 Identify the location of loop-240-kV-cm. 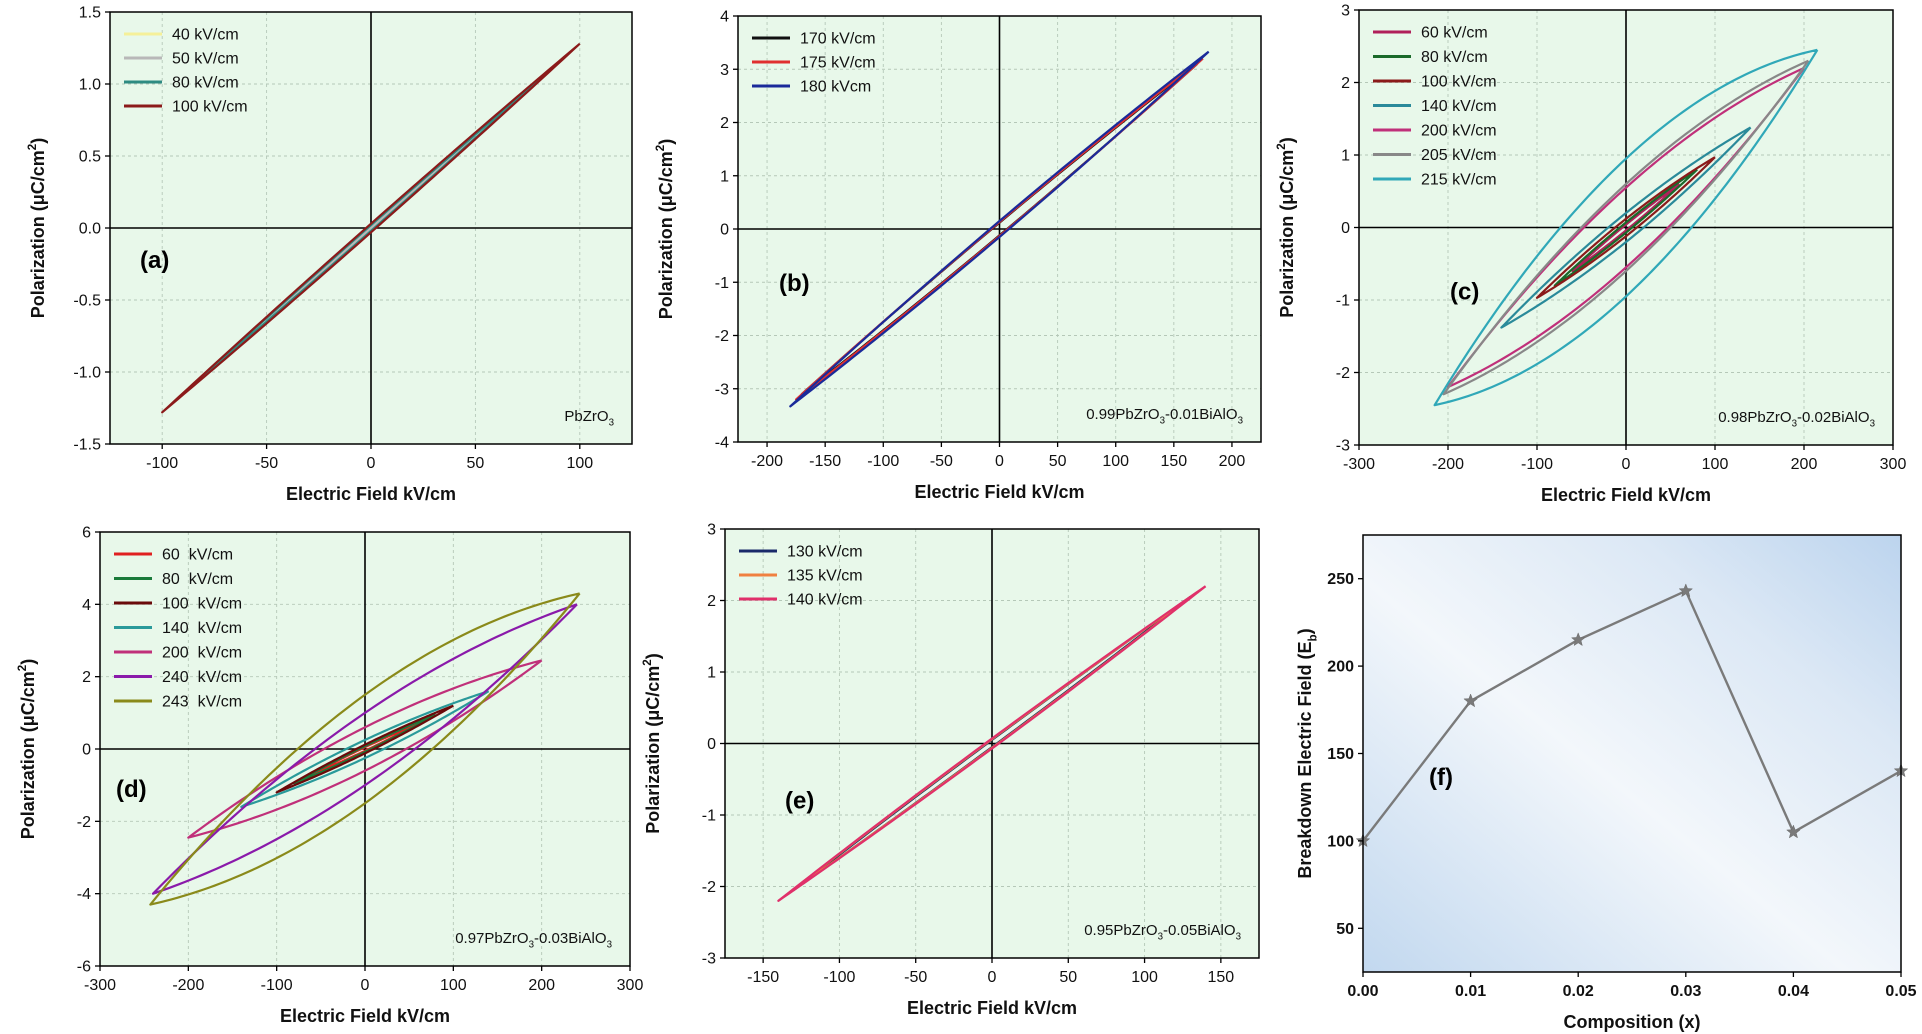
(364, 749).